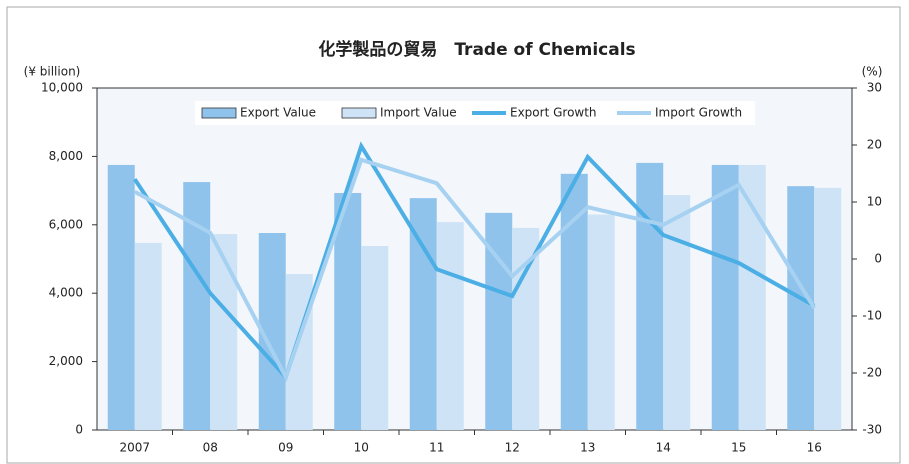 The image size is (909, 464). Describe the element at coordinates (66, 156) in the screenshot. I see `y-tick-label: 8,000` at that location.